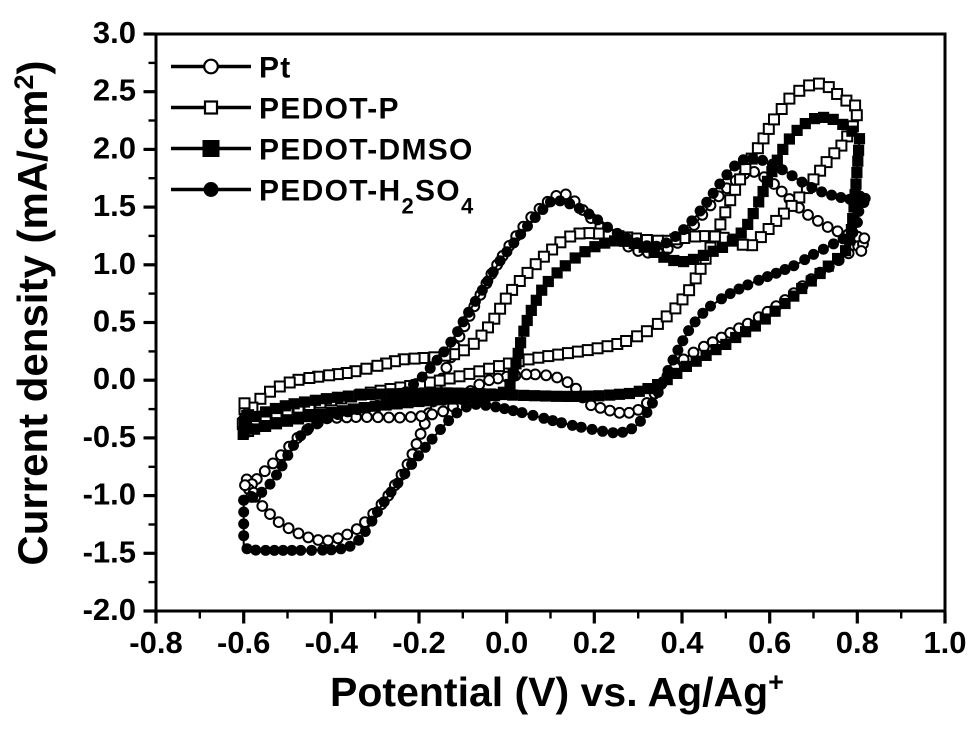 This screenshot has width=980, height=736. Describe the element at coordinates (114, 321) in the screenshot. I see `svg-text: 0.5` at that location.